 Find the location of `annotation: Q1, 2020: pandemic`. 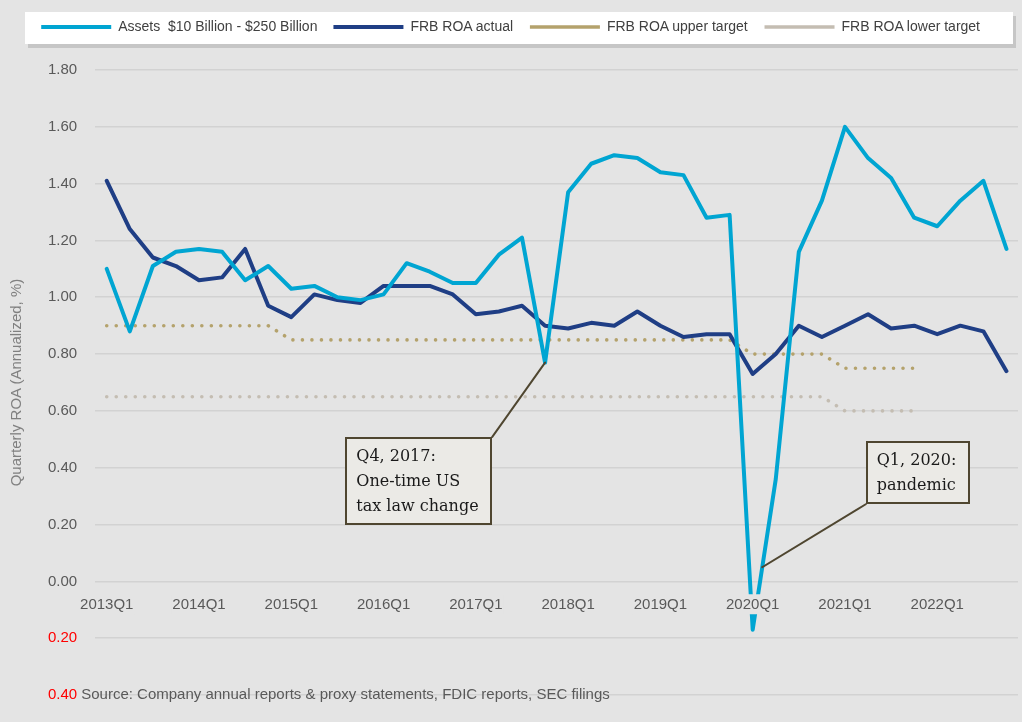

annotation: Q1, 2020: pandemic is located at coordinates (917, 473).